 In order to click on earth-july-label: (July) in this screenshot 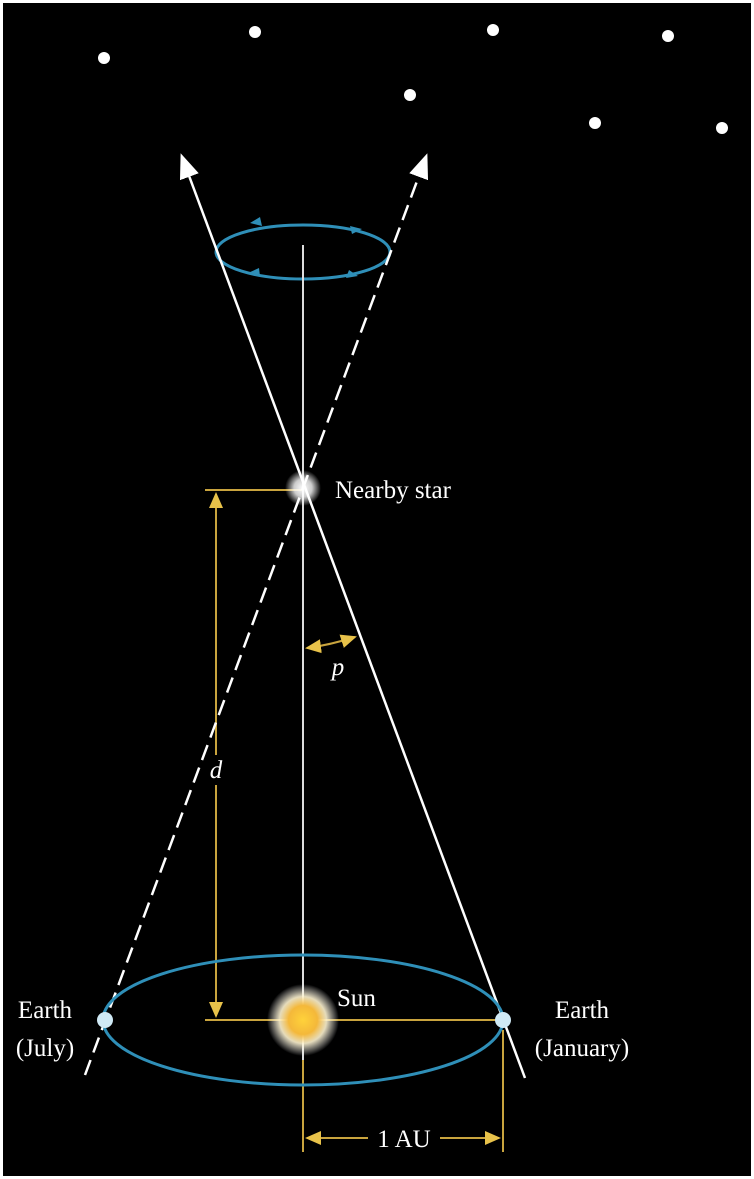, I will do `click(45, 1048)`.